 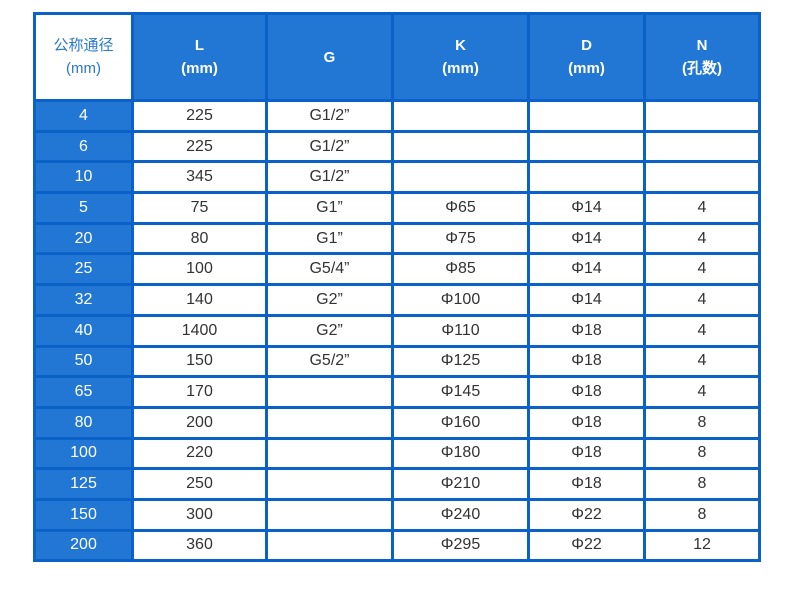 I want to click on cell-d: Φ22, so click(x=586, y=514).